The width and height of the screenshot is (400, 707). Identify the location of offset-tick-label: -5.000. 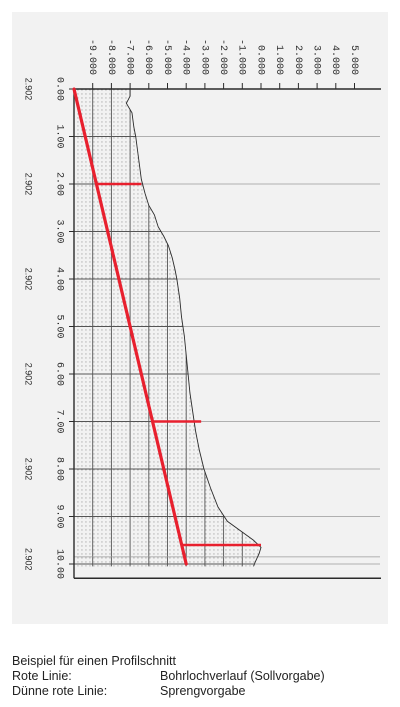
(166, 57).